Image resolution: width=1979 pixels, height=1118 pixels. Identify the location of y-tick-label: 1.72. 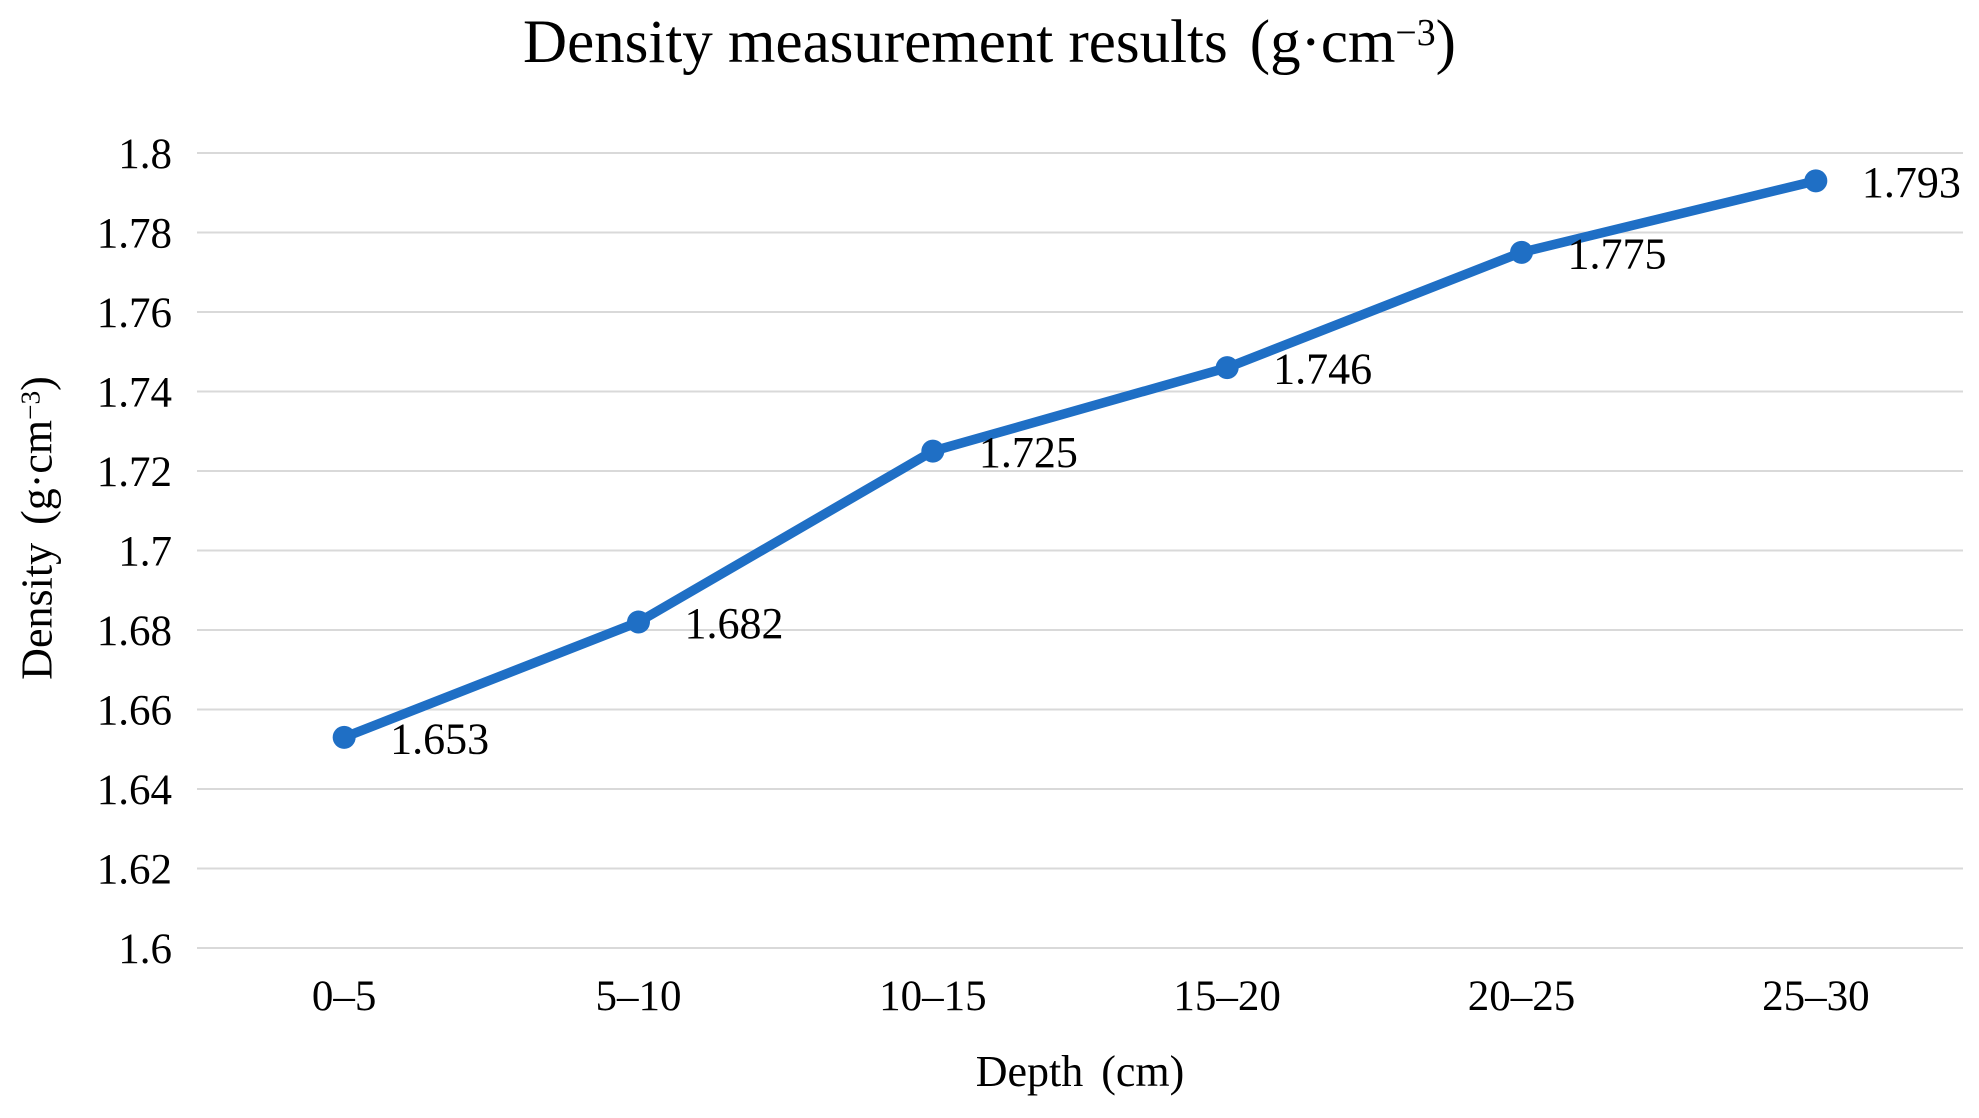
(134, 472).